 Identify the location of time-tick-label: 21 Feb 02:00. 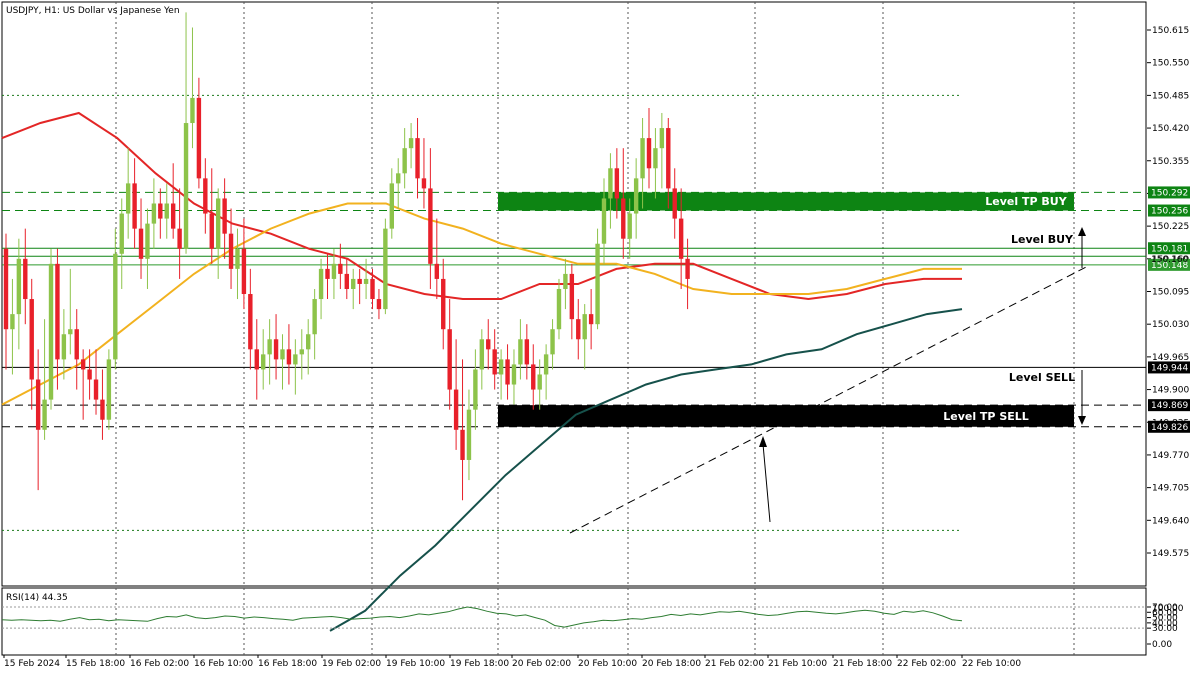
(734, 664).